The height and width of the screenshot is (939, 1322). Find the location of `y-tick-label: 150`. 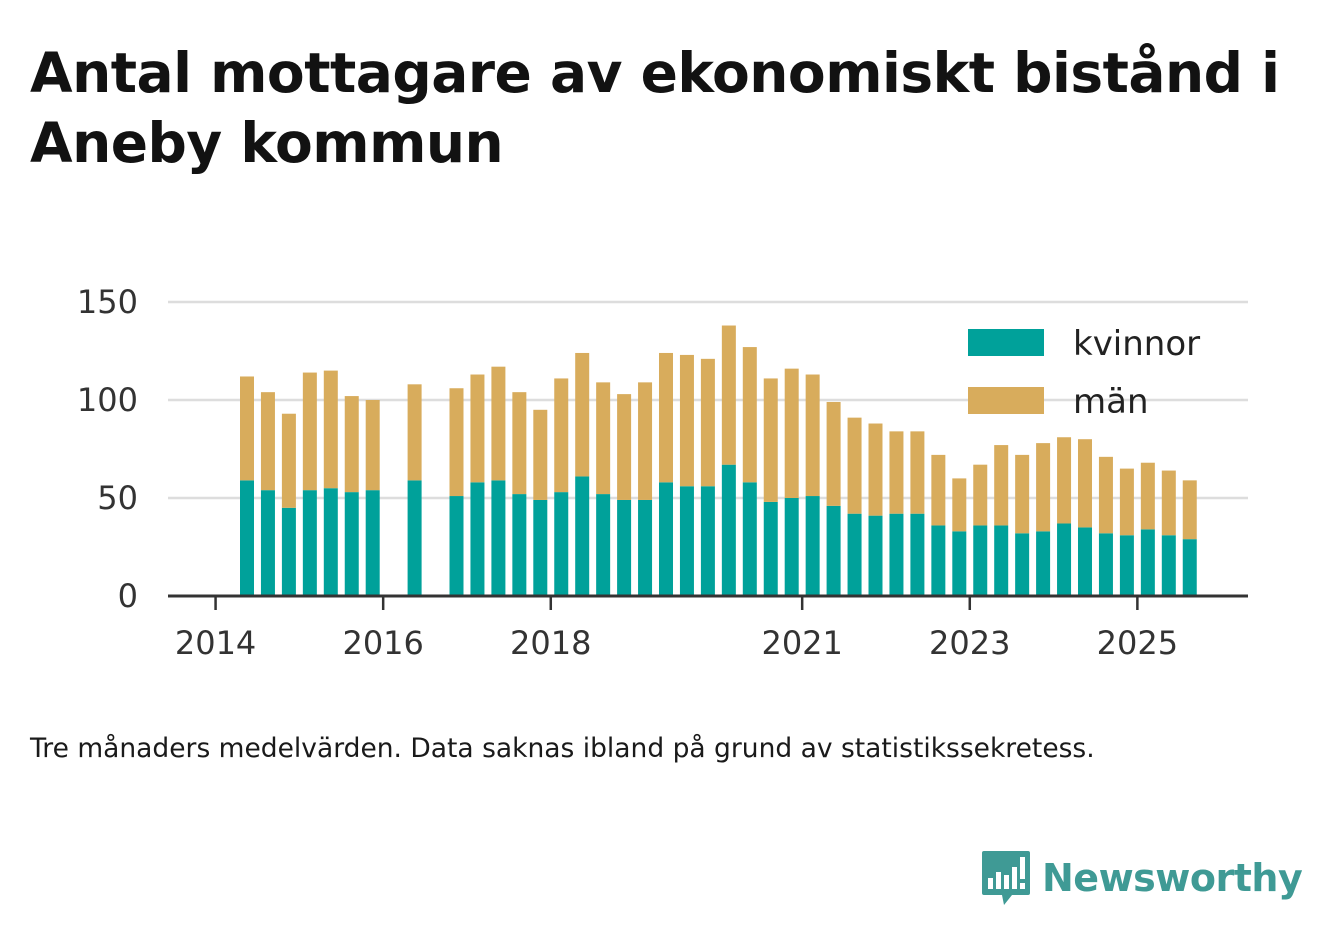

y-tick-label: 150 is located at coordinates (107, 302).